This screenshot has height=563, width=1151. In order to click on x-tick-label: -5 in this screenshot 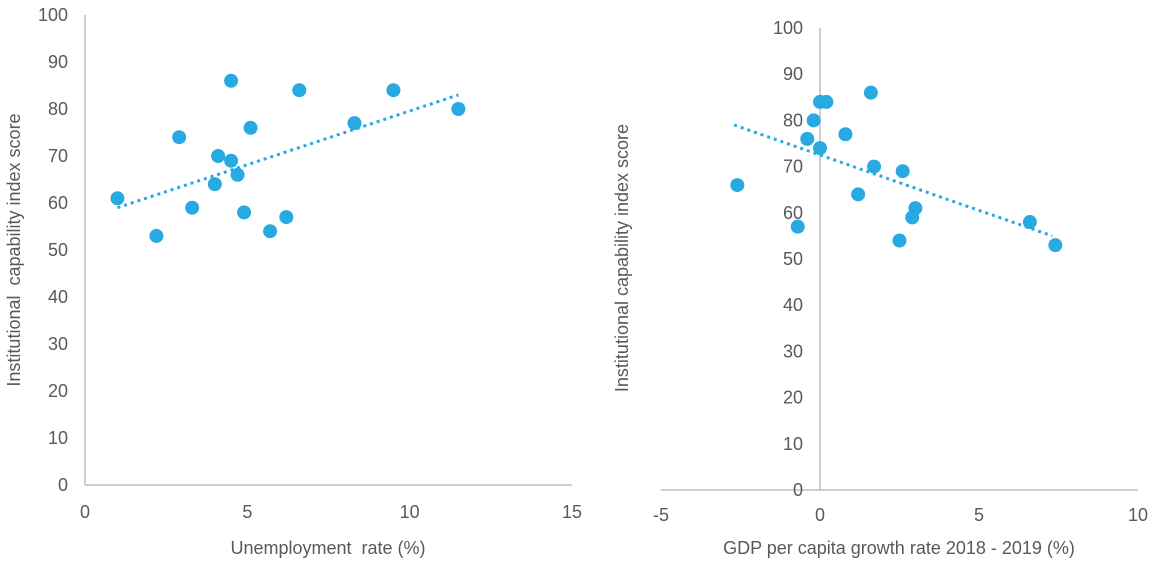, I will do `click(661, 515)`.